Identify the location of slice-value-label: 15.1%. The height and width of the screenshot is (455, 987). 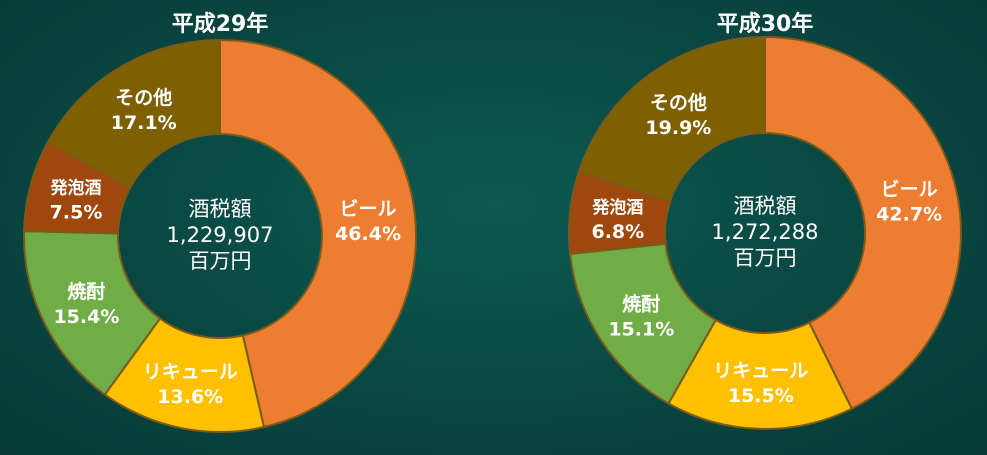
(641, 329).